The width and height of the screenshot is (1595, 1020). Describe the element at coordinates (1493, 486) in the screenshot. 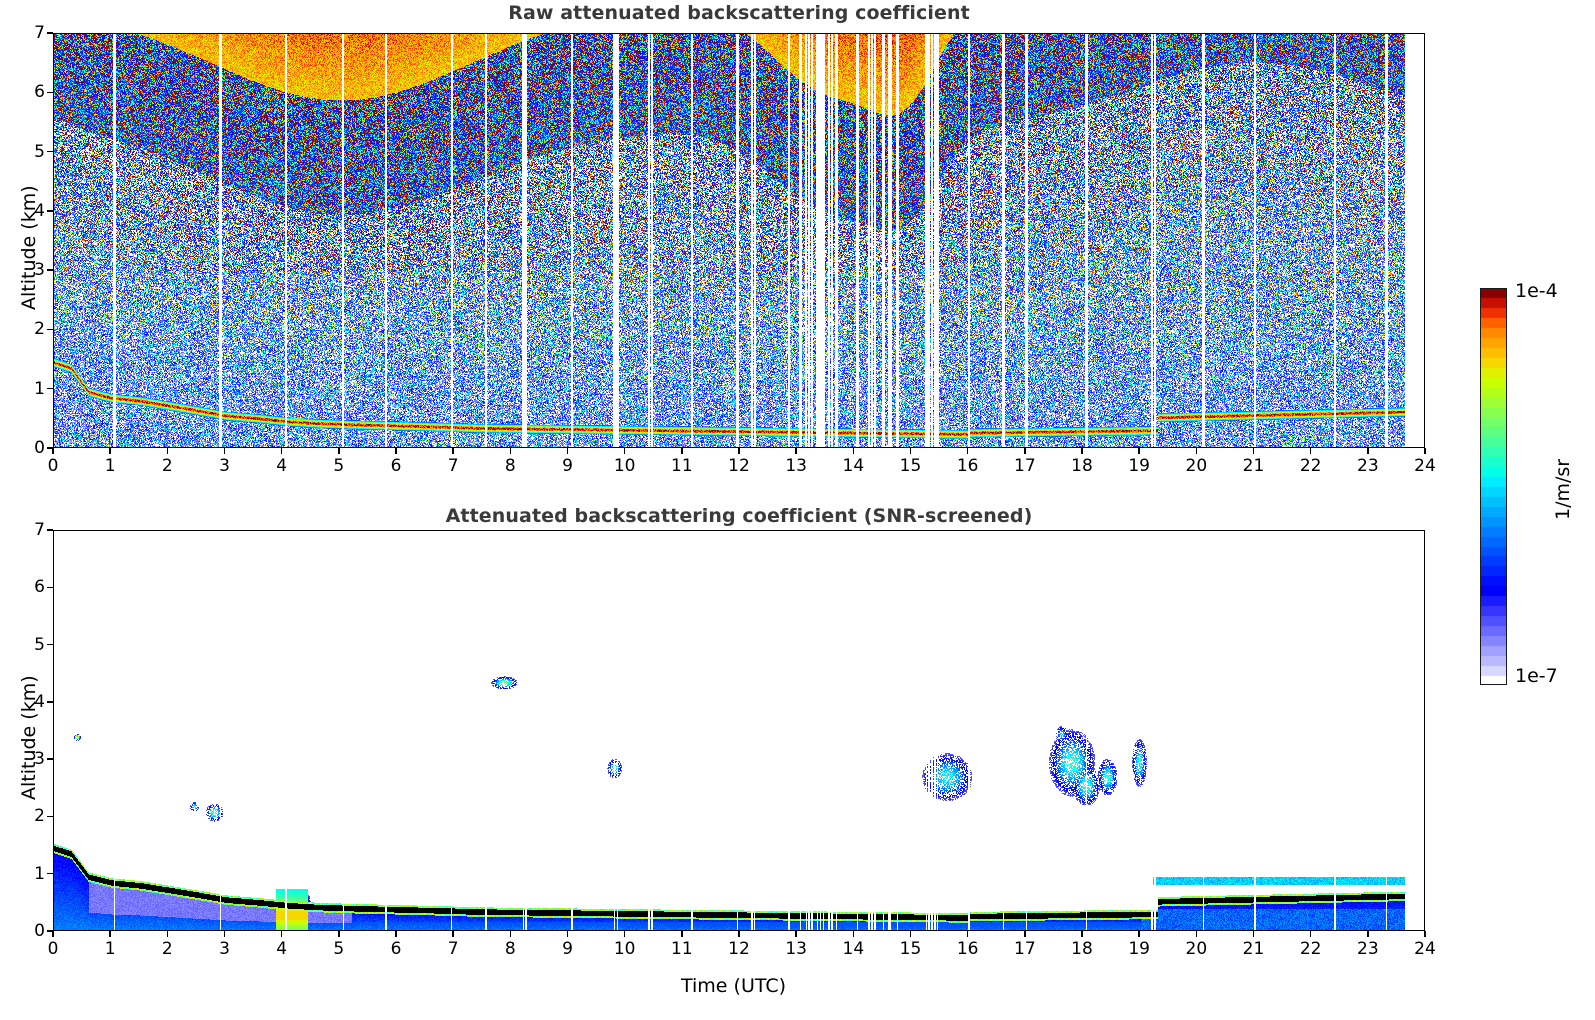

I see `colorbar` at that location.